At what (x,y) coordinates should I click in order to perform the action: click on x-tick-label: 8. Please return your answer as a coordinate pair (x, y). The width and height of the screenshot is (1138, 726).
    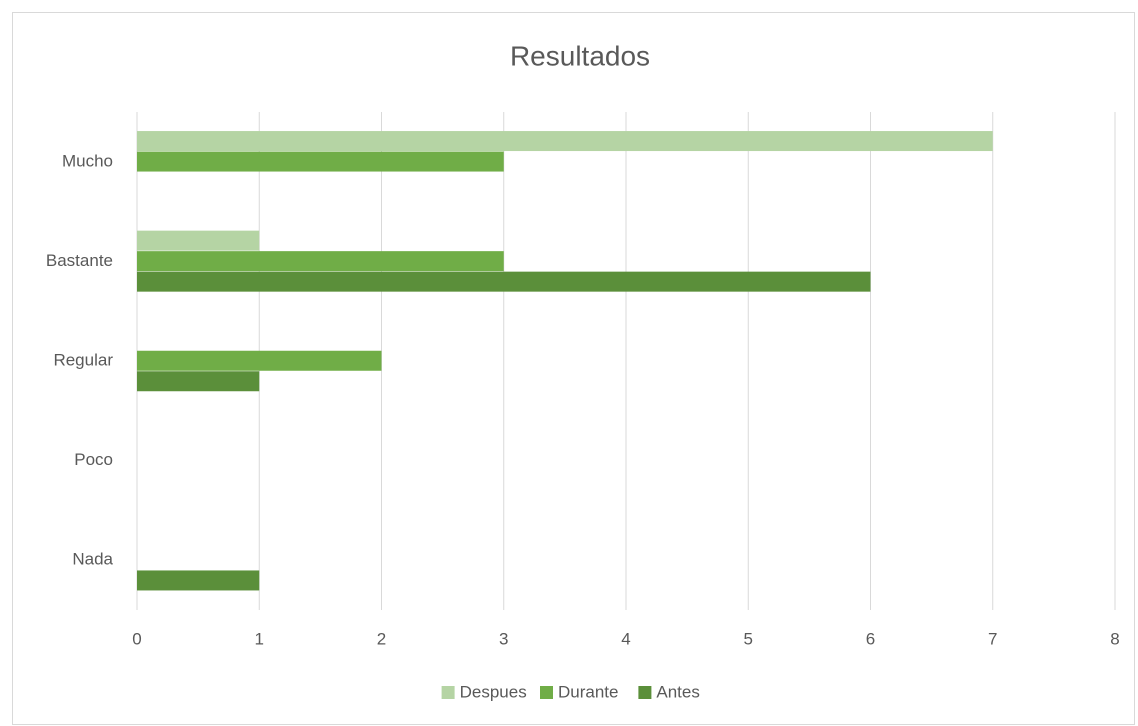
    Looking at the image, I should click on (1114, 638).